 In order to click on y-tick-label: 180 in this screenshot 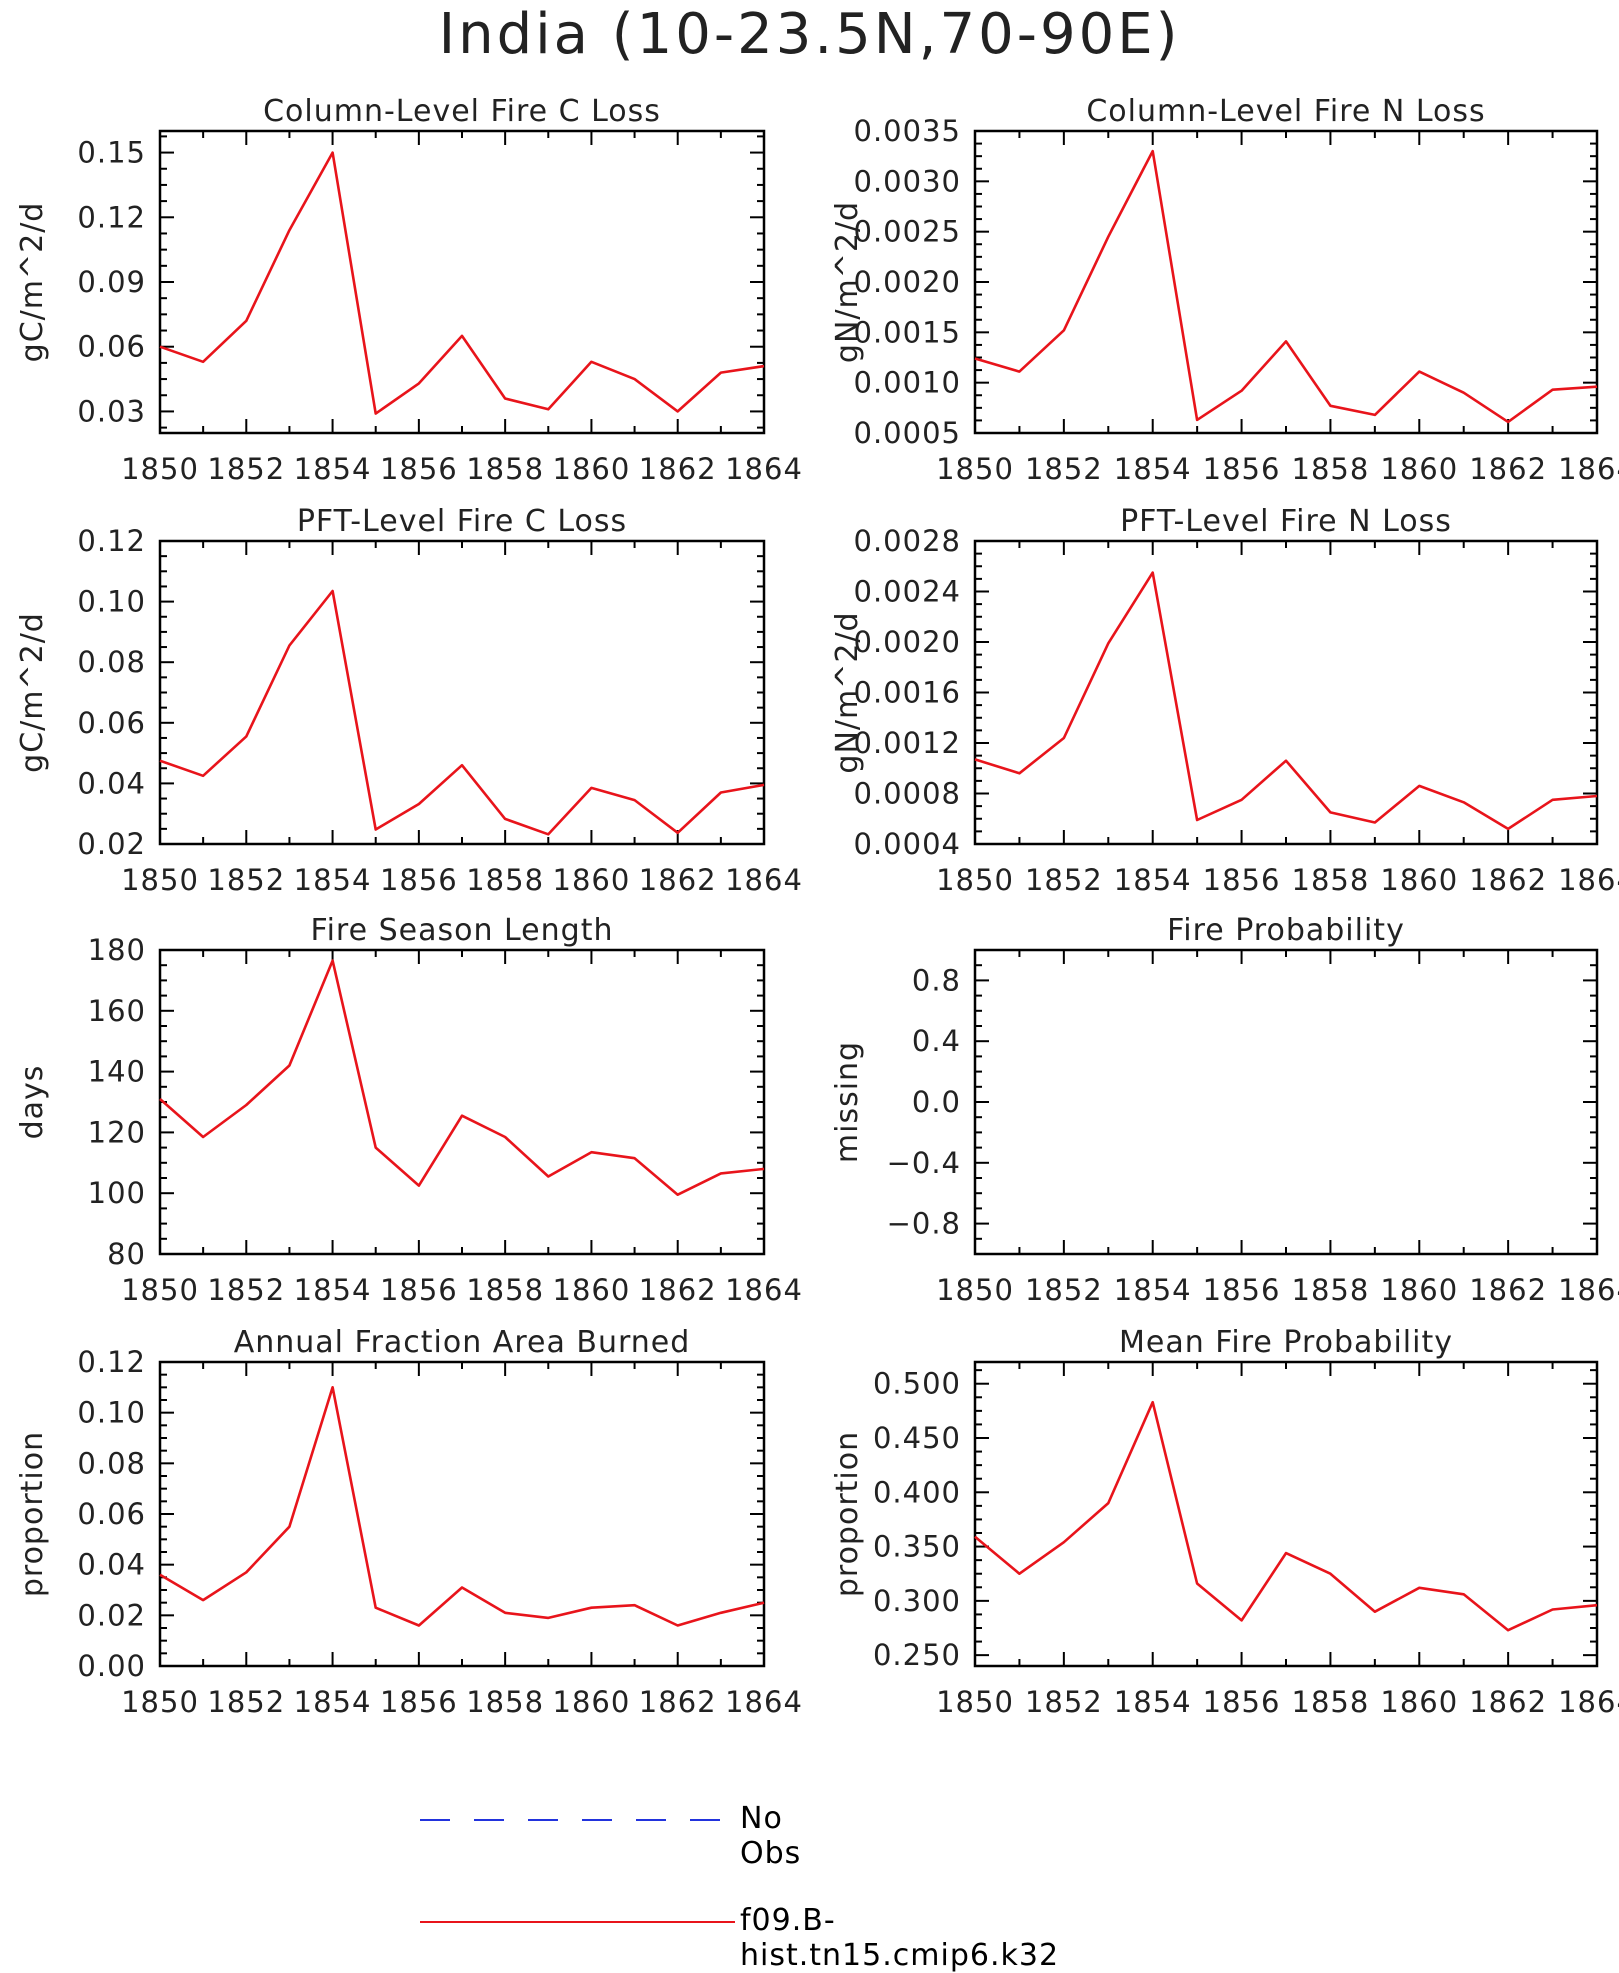, I will do `click(117, 950)`.